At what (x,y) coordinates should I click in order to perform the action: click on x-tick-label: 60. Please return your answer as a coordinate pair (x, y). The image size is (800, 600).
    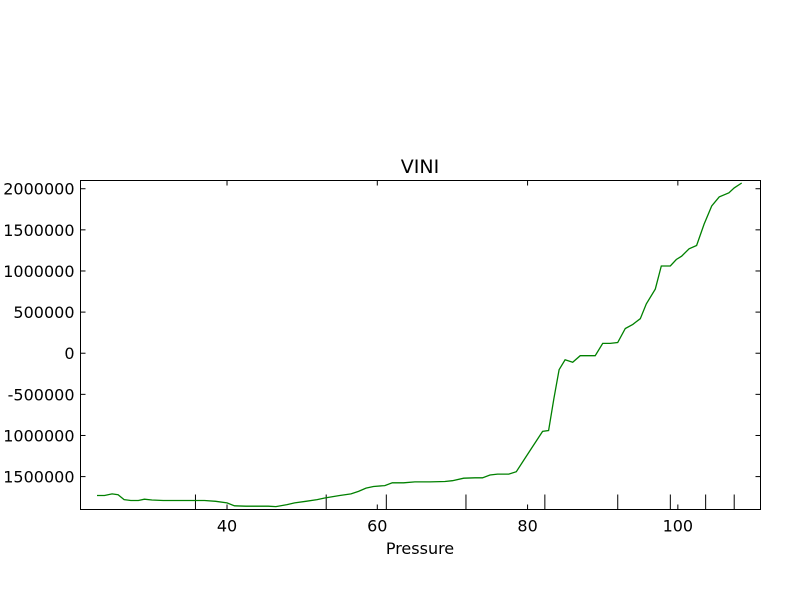
    Looking at the image, I should click on (377, 526).